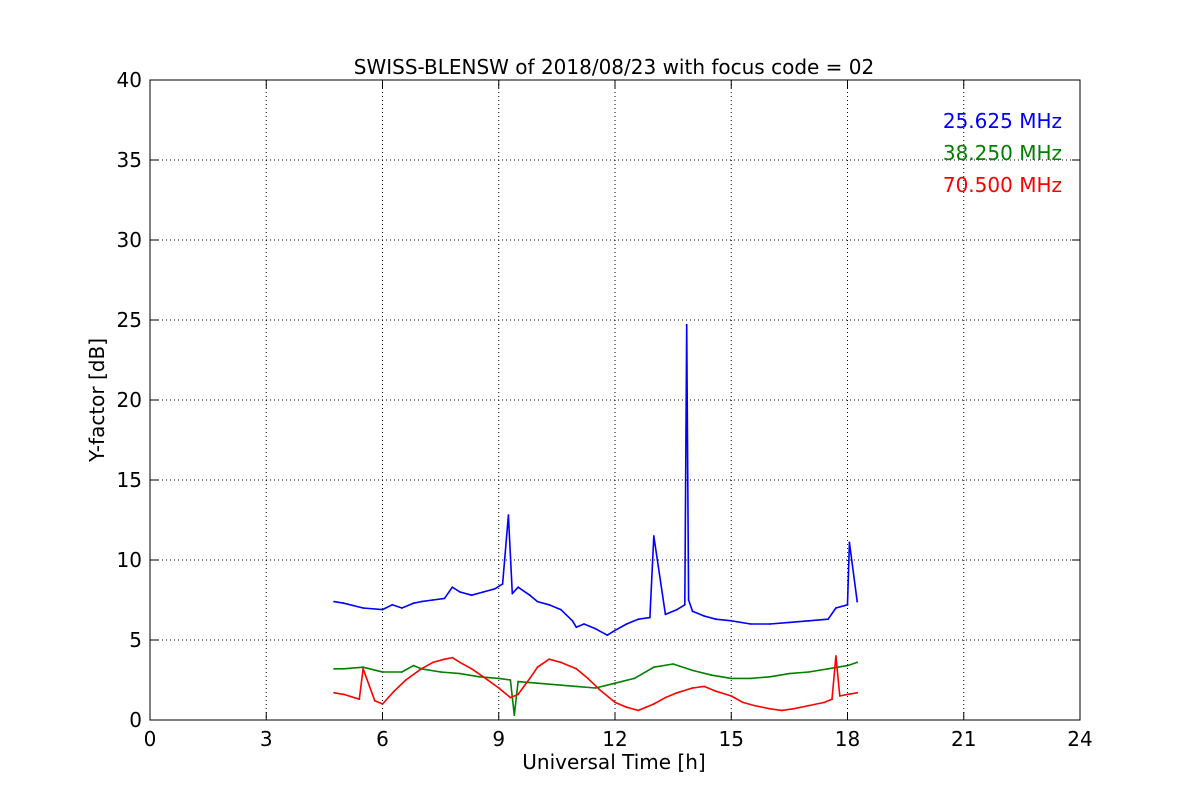 The image size is (1200, 804). Describe the element at coordinates (613, 762) in the screenshot. I see `x-axis-label: Universal Time [h]` at that location.